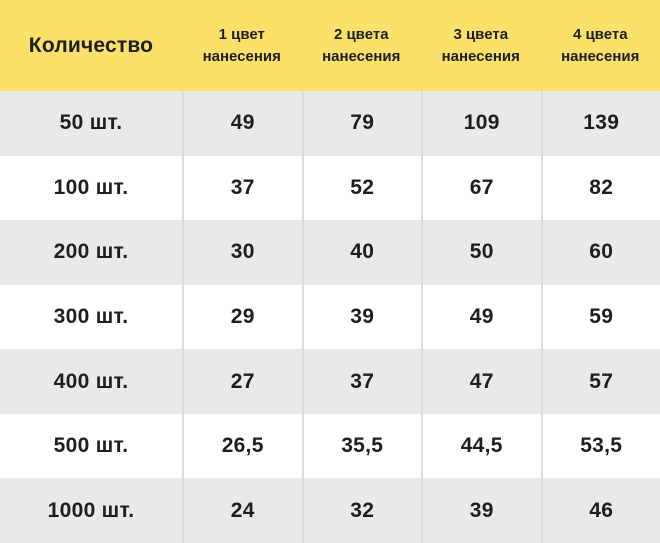  I want to click on table-row: 200 шт. 30 40 50 60, so click(330, 252).